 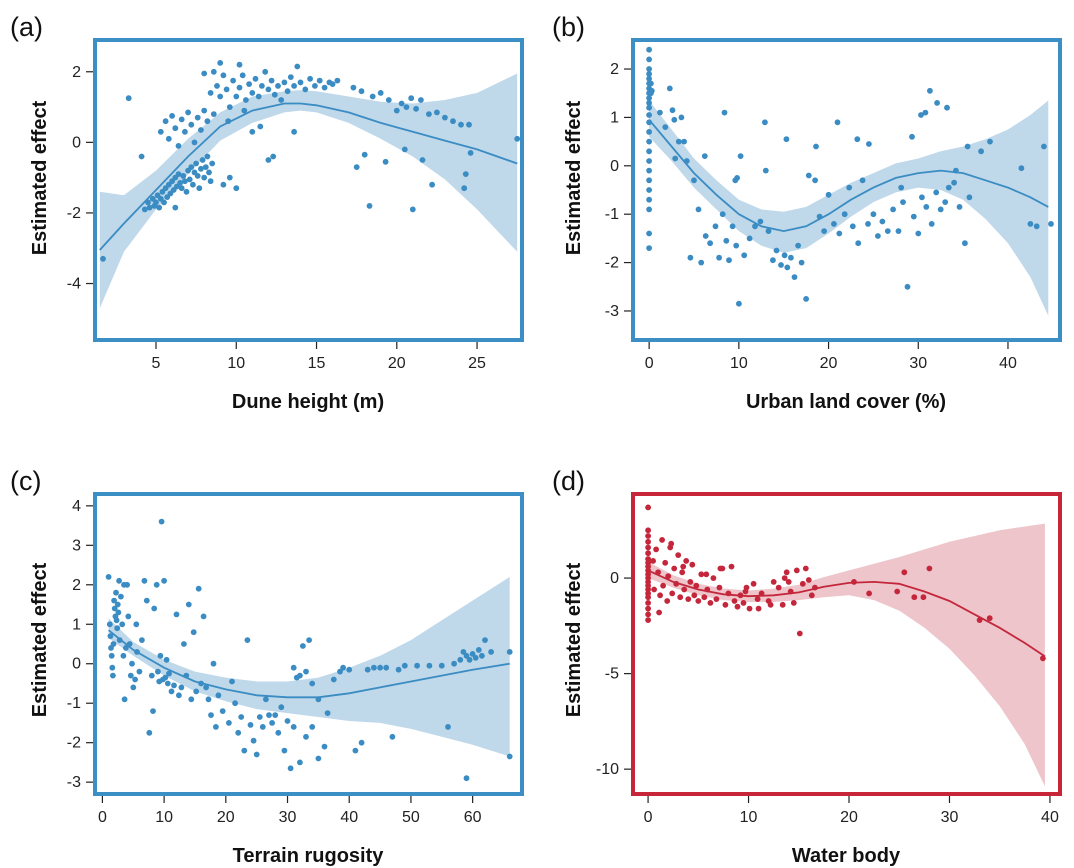 What do you see at coordinates (76, 506) in the screenshot?
I see `panel-c-y-tick-label: 4` at bounding box center [76, 506].